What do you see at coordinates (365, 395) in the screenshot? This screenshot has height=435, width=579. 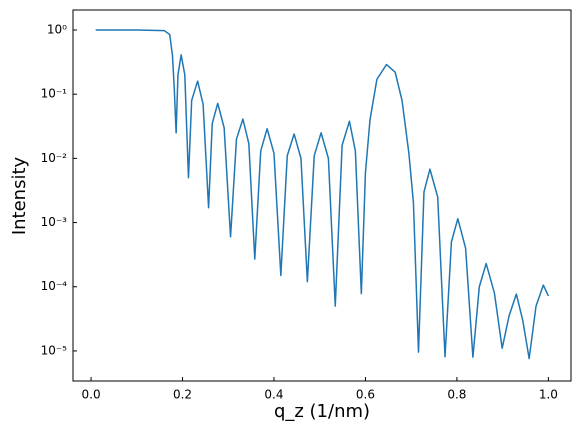 I see `x-tick-label: 0.6` at bounding box center [365, 395].